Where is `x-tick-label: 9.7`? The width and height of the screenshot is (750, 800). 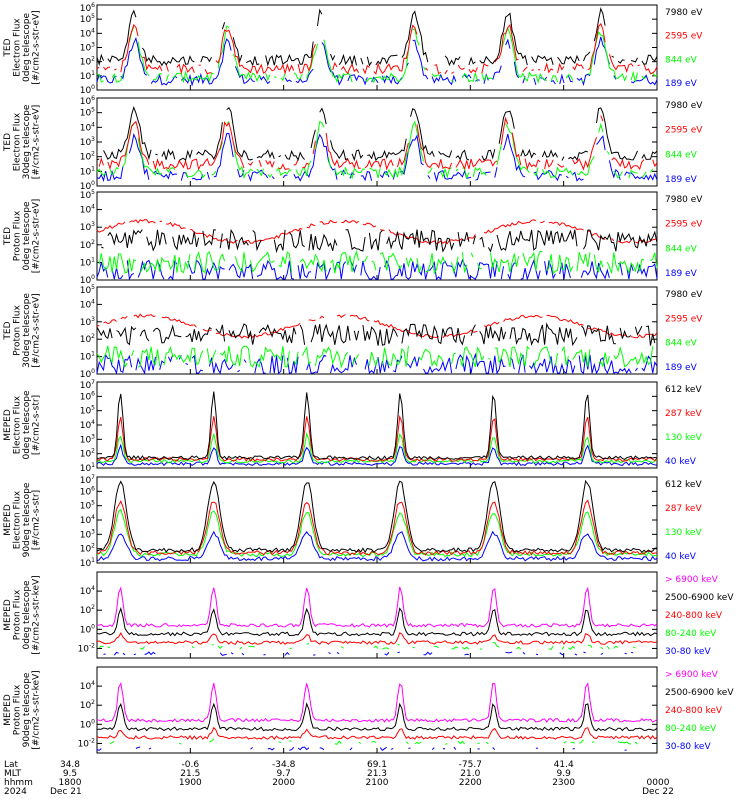
x-tick-label: 9.7 is located at coordinates (284, 774).